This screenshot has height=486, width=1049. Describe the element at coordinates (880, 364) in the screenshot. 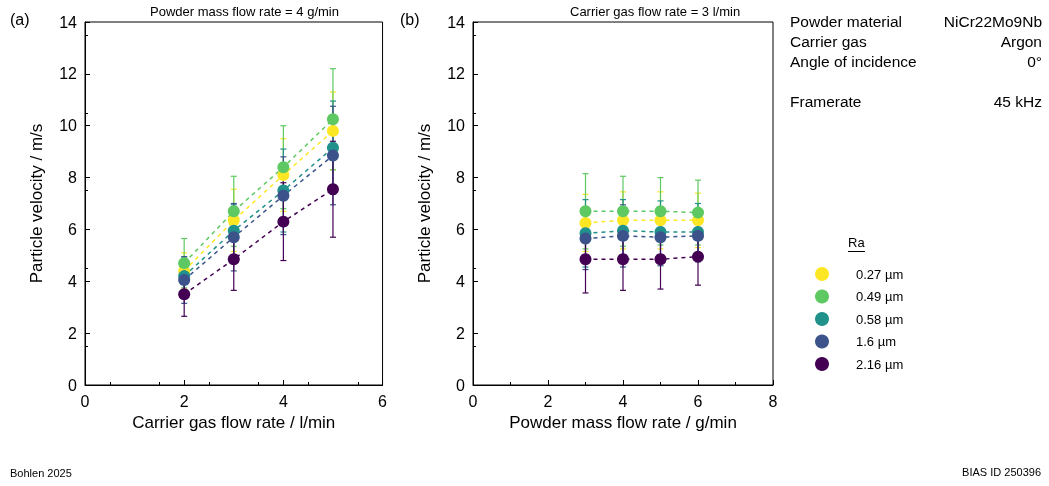

I see `legend-label: 2.16 µm` at that location.